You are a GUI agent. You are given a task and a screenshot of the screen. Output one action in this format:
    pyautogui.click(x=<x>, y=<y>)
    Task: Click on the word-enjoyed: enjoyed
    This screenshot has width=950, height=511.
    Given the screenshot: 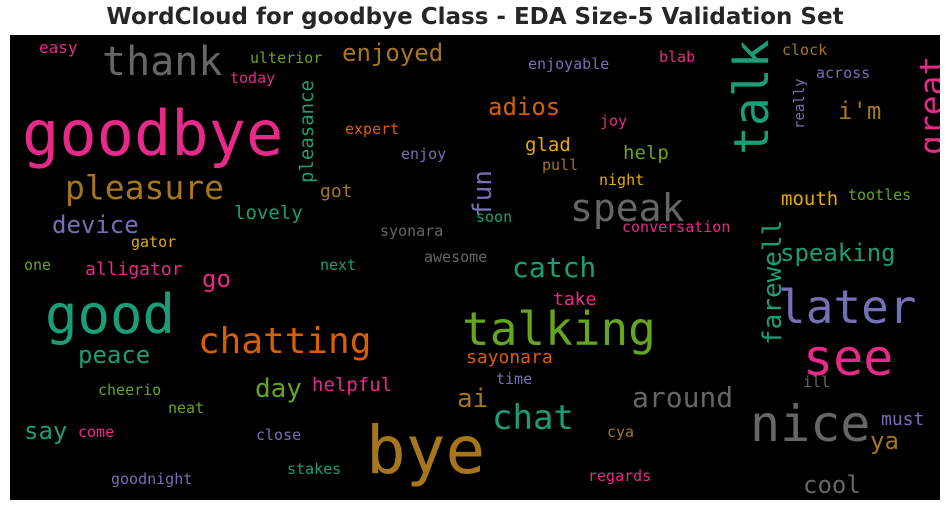 What is the action you would take?
    pyautogui.click(x=392, y=53)
    